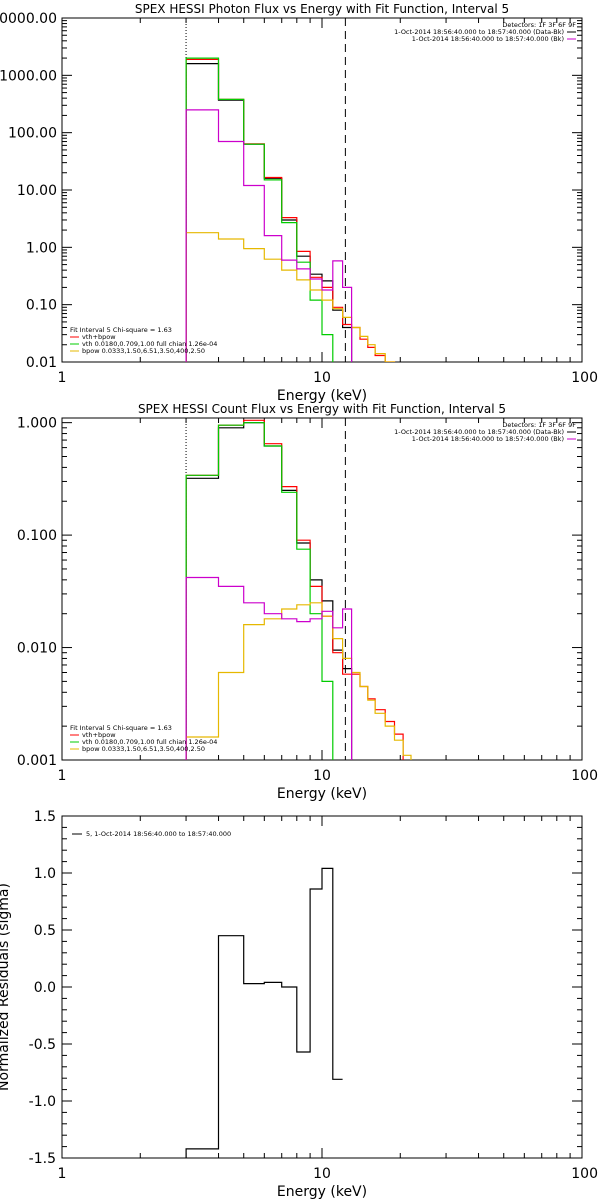 This screenshot has width=600, height=1200. Describe the element at coordinates (45, 931) in the screenshot. I see `y-tick-label: 0.5` at that location.